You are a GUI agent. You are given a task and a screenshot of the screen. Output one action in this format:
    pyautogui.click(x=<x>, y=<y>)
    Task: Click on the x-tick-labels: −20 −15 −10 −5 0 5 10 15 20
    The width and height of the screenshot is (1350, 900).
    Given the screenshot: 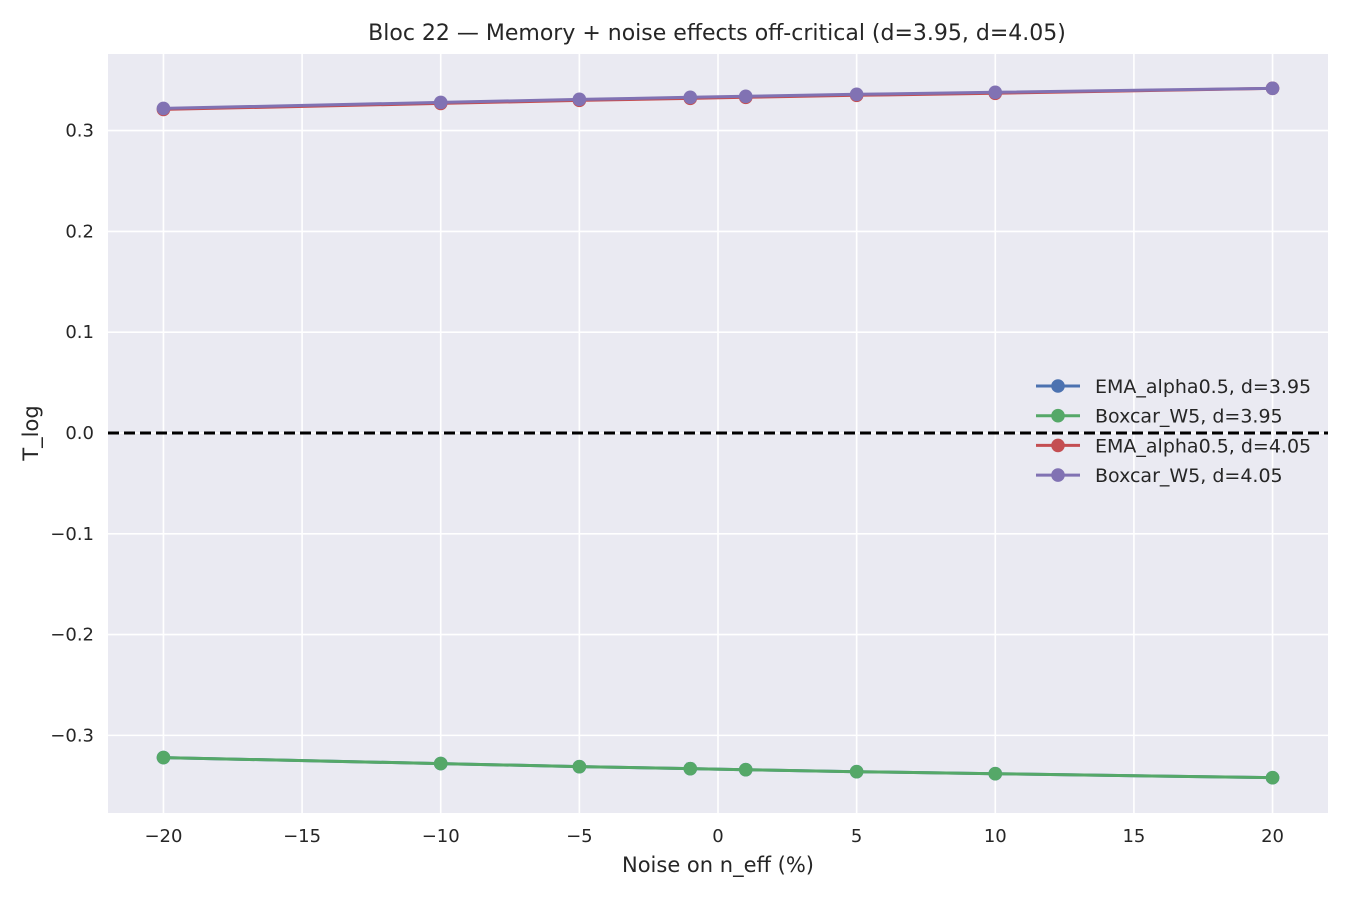 What is the action you would take?
    pyautogui.click(x=714, y=836)
    